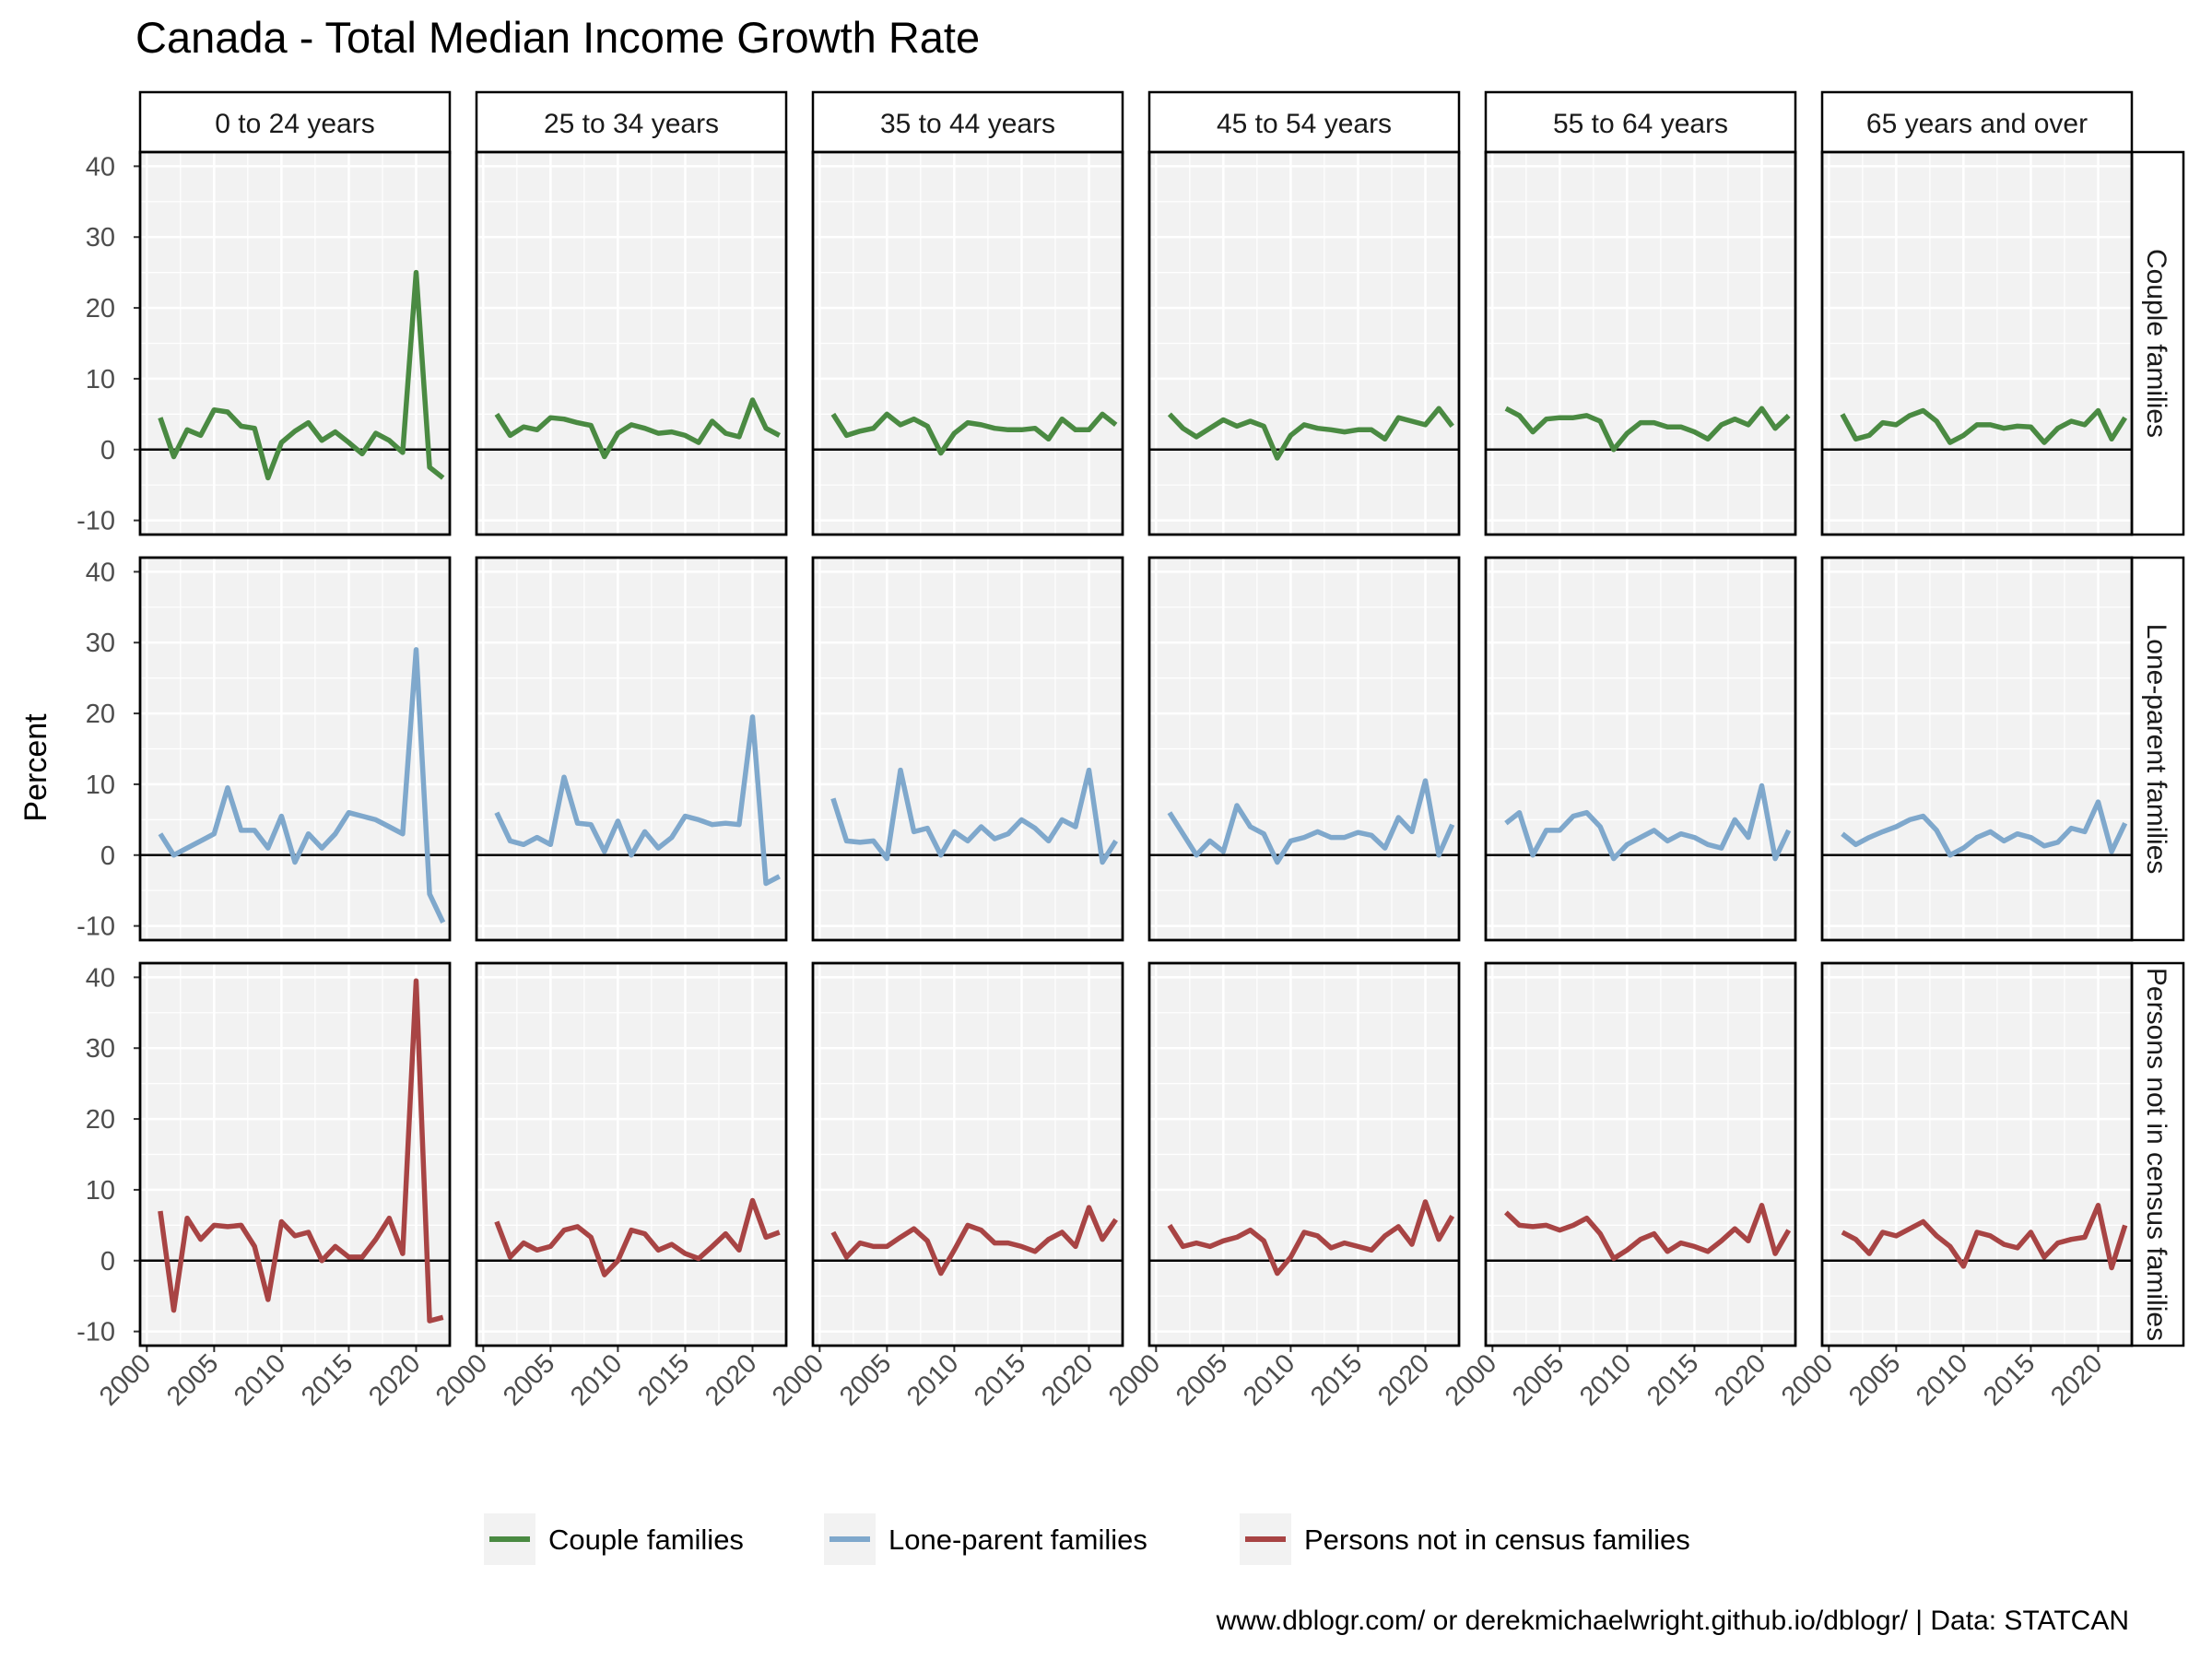  Describe the element at coordinates (2156, 749) in the screenshot. I see `row-strip-label: Lone-parent families` at that location.